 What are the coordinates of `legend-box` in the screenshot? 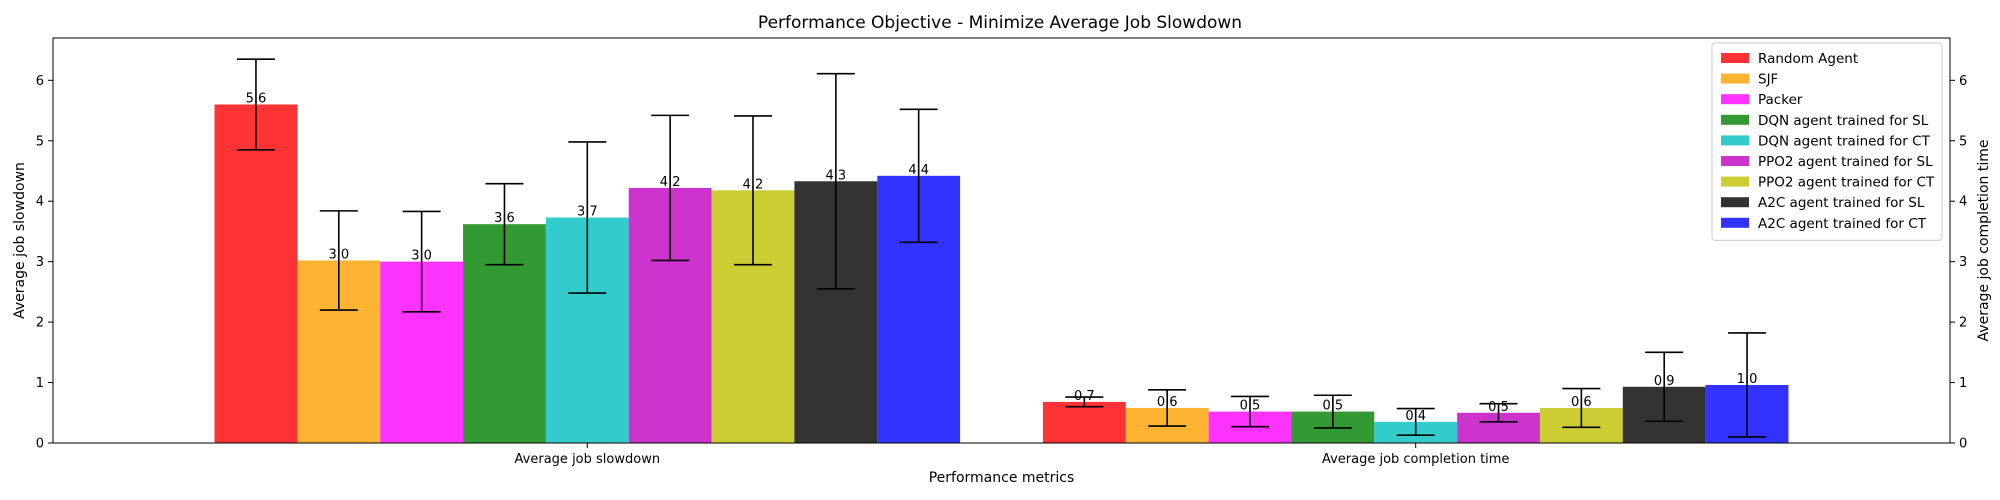 It's located at (1827, 141).